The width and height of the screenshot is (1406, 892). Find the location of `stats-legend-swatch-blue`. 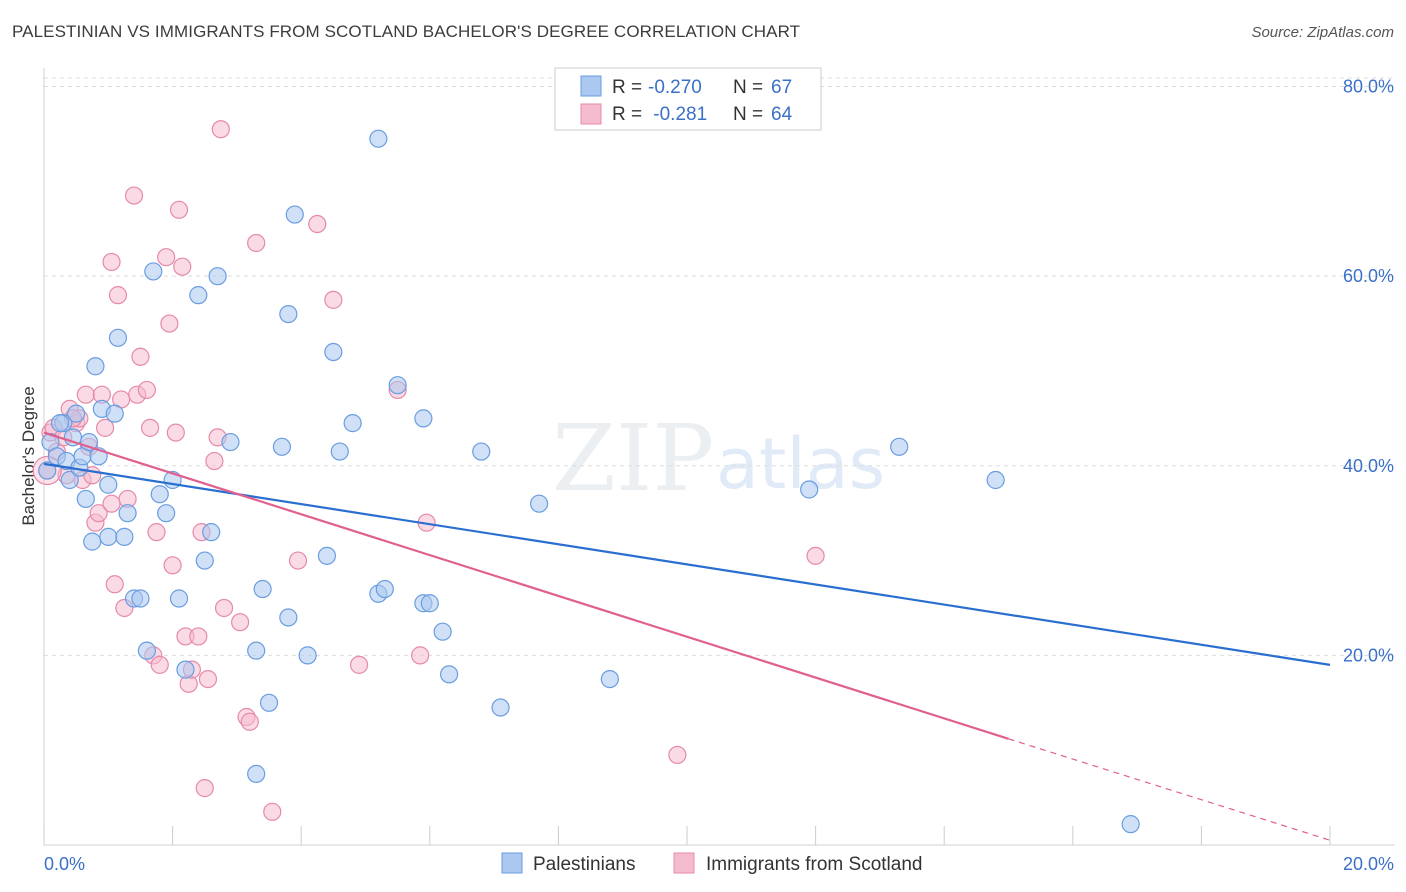

stats-legend-swatch-blue is located at coordinates (591, 86).